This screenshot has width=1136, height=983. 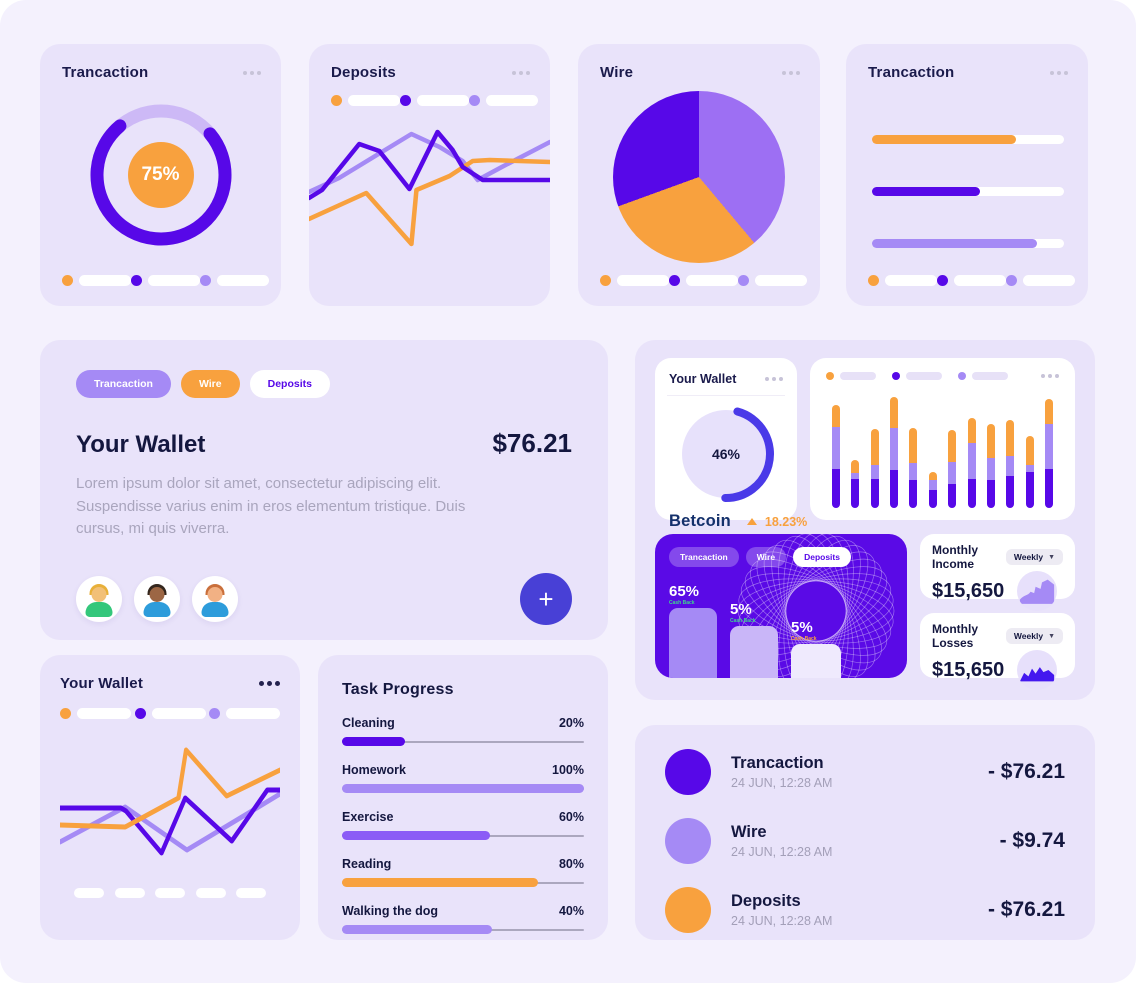 What do you see at coordinates (546, 598) in the screenshot?
I see `add-button: +` at bounding box center [546, 598].